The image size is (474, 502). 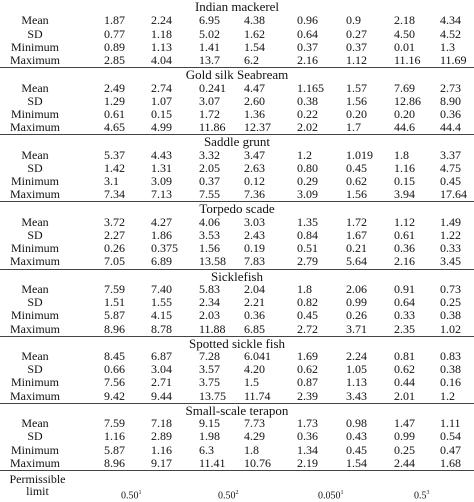 What do you see at coordinates (237, 100) in the screenshot?
I see `table-row: SD 1.29 1.07 3.07 2.60 0.38 1.56 12.86 8.90` at bounding box center [237, 100].